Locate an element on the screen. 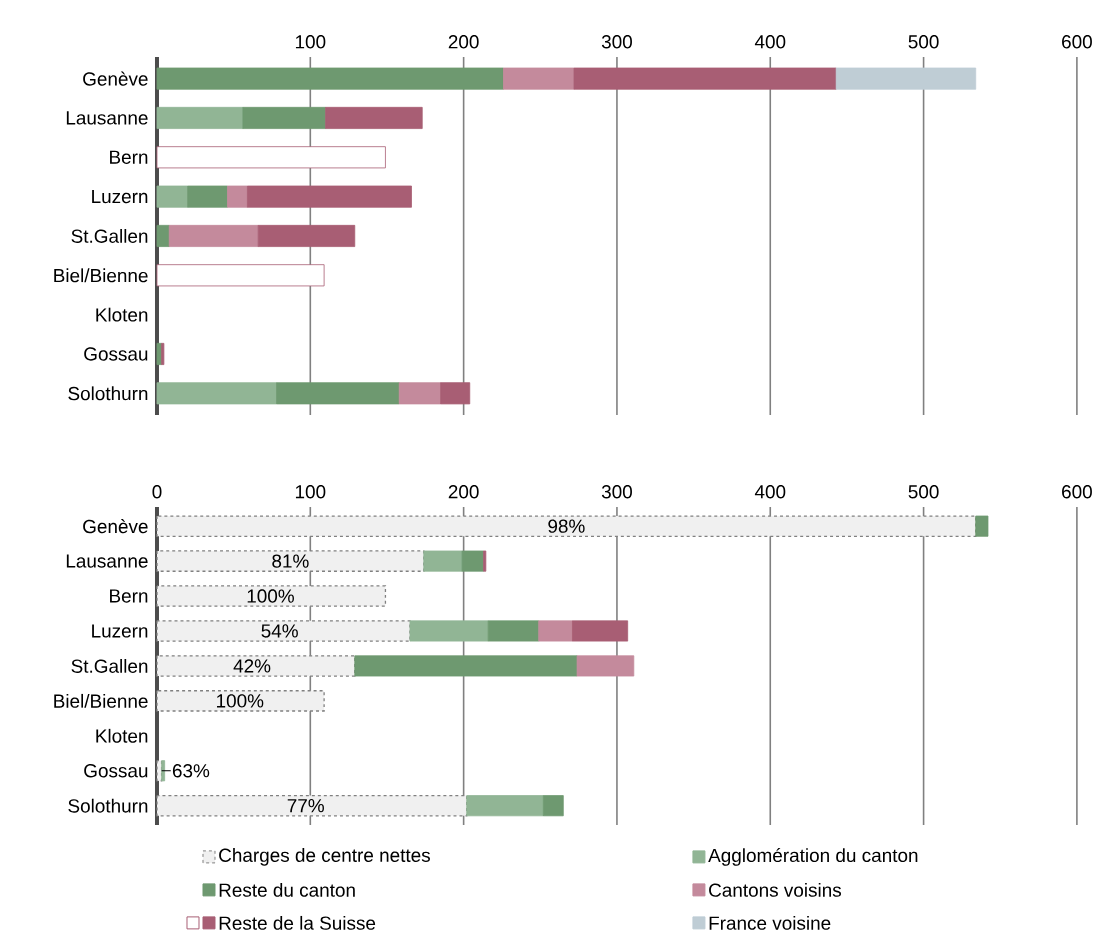 This screenshot has width=1099, height=935. legend-label: Reste du canton is located at coordinates (287, 889).